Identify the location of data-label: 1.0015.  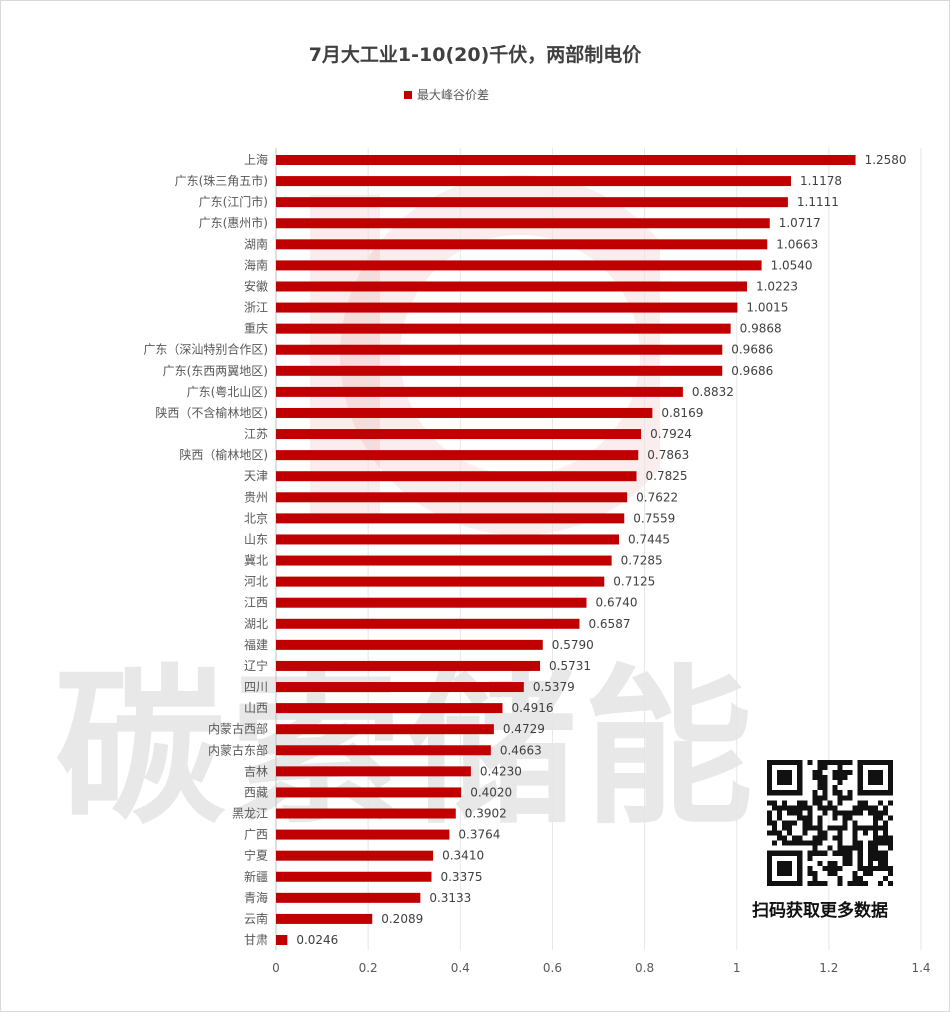
(767, 308).